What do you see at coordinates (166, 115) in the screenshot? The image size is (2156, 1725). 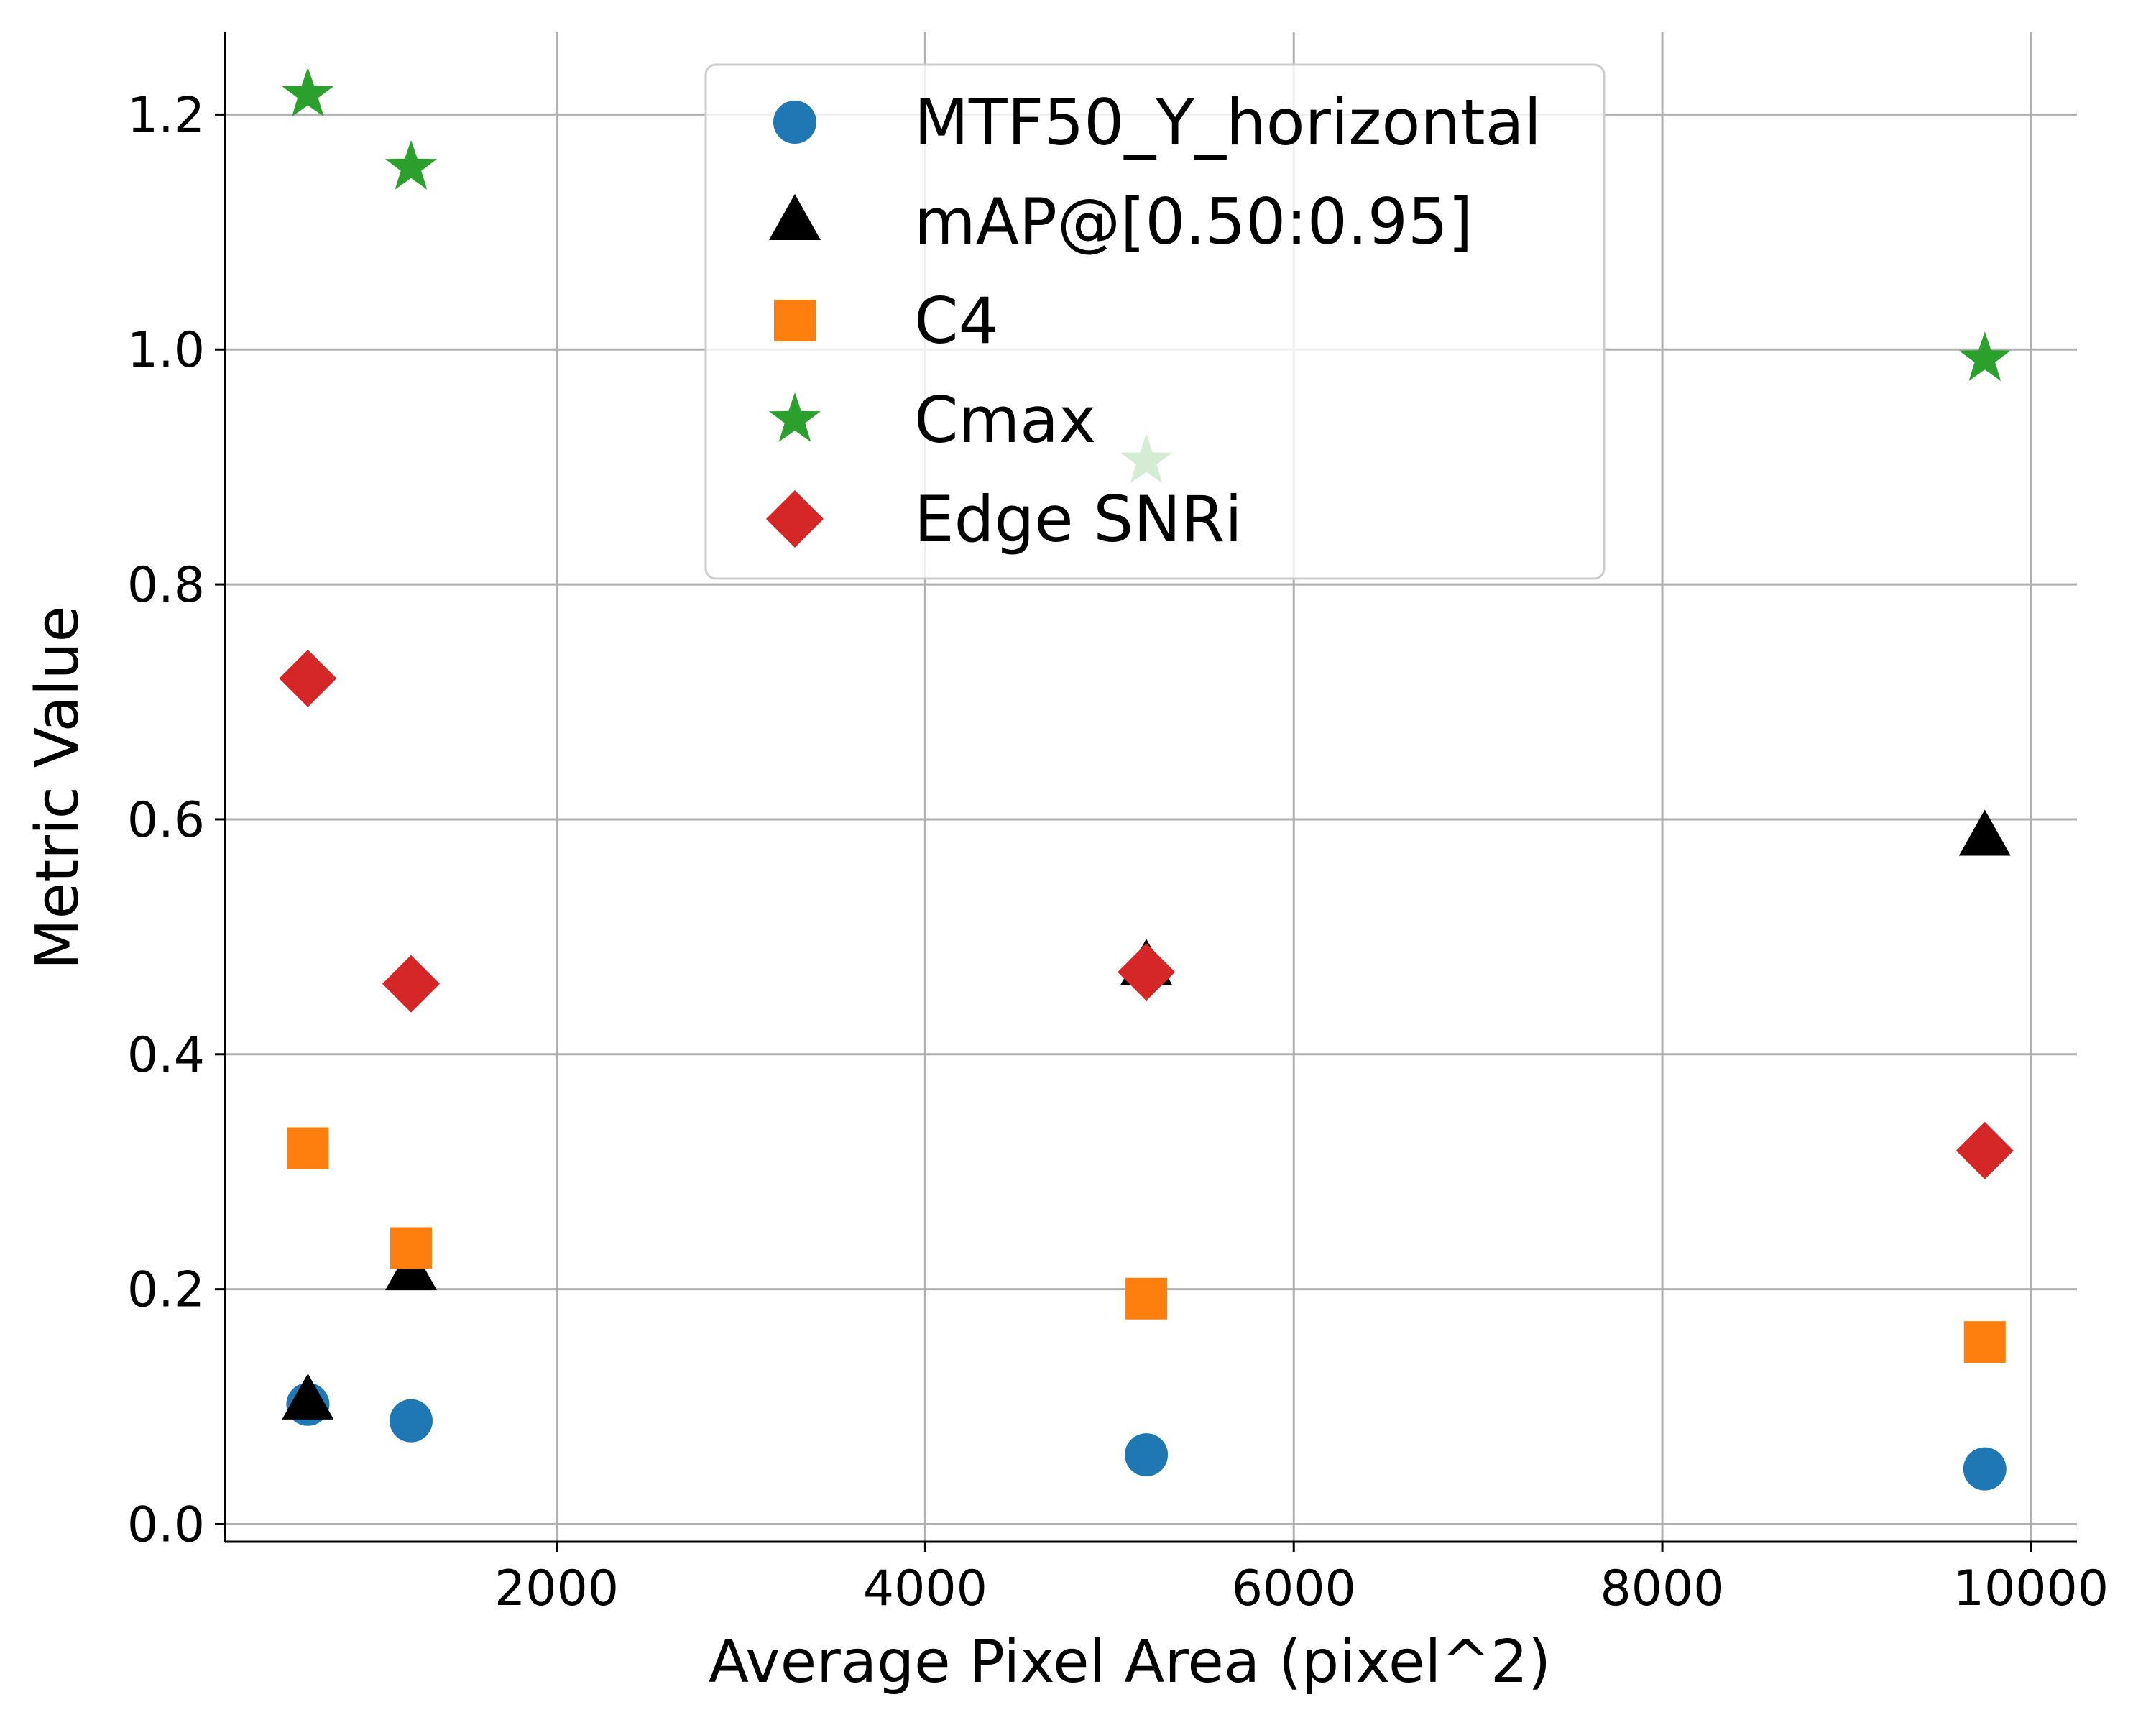 I see `y-tick-label: 1.2` at bounding box center [166, 115].